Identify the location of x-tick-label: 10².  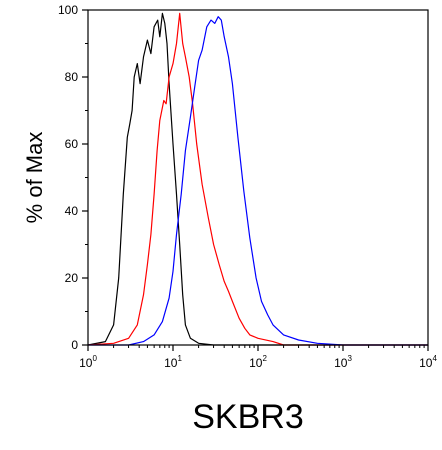
(258, 362).